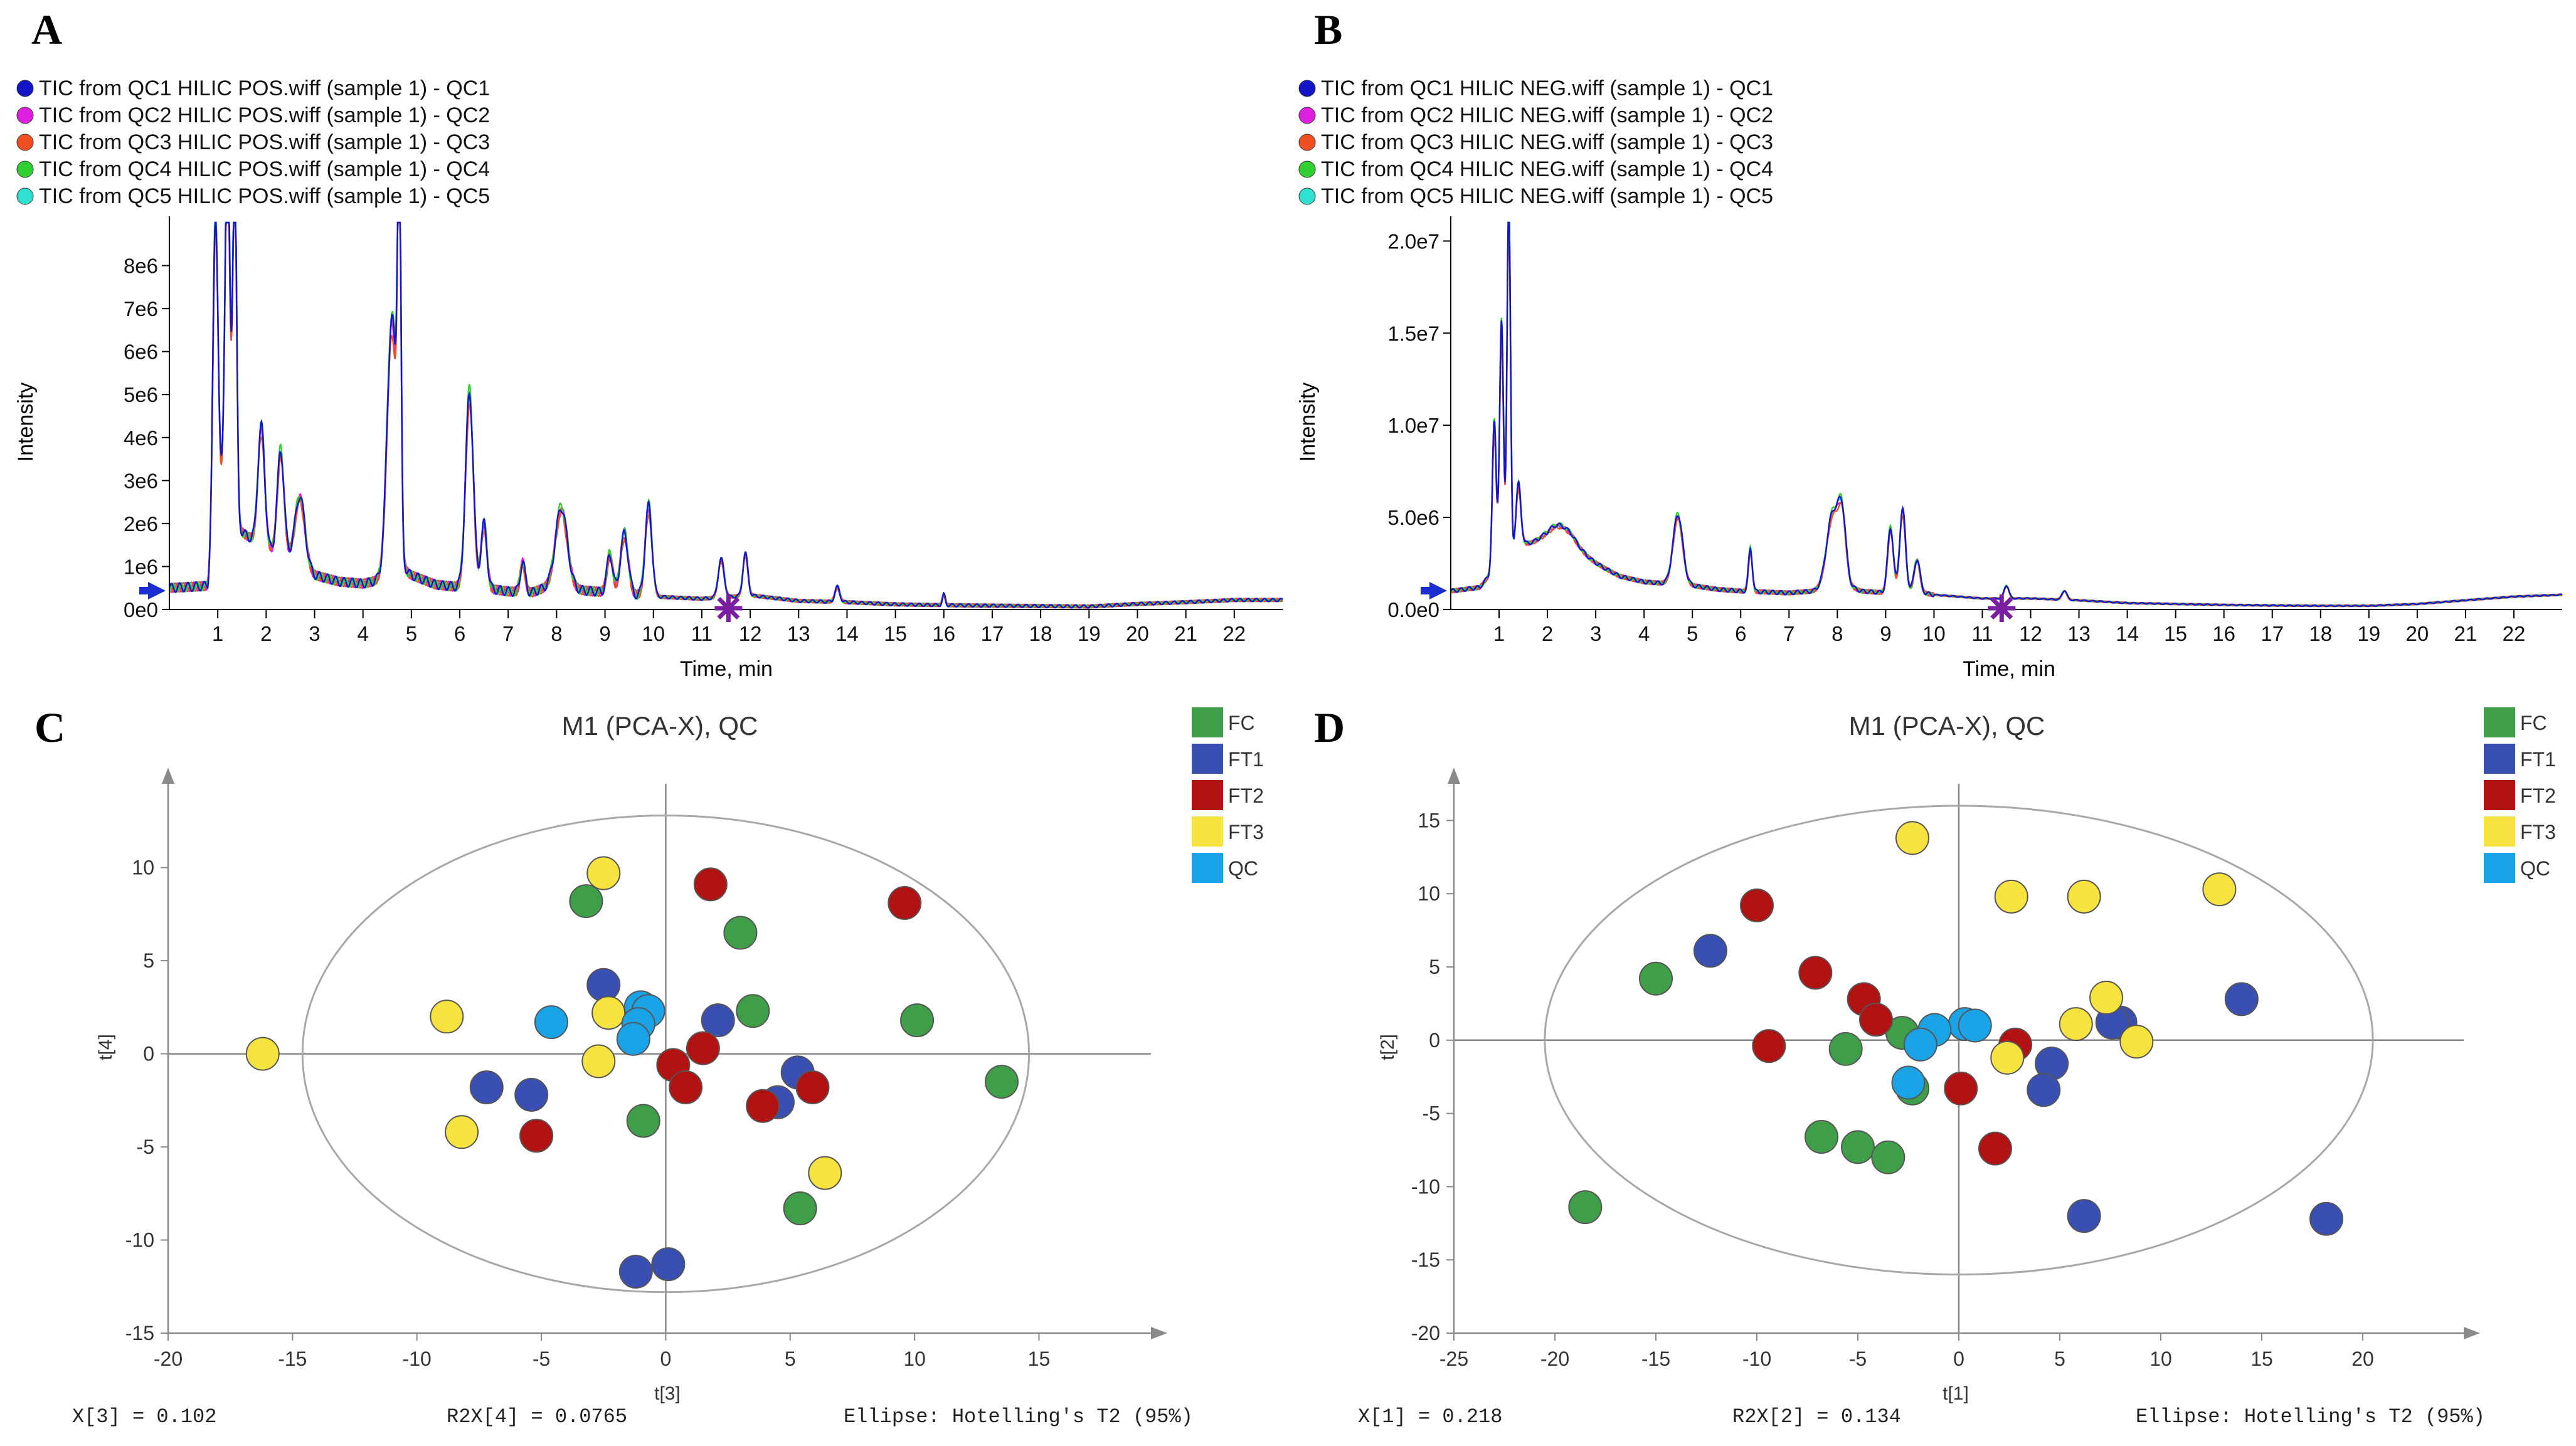 This screenshot has width=2576, height=1446. I want to click on legend-swatch, so click(2499, 832).